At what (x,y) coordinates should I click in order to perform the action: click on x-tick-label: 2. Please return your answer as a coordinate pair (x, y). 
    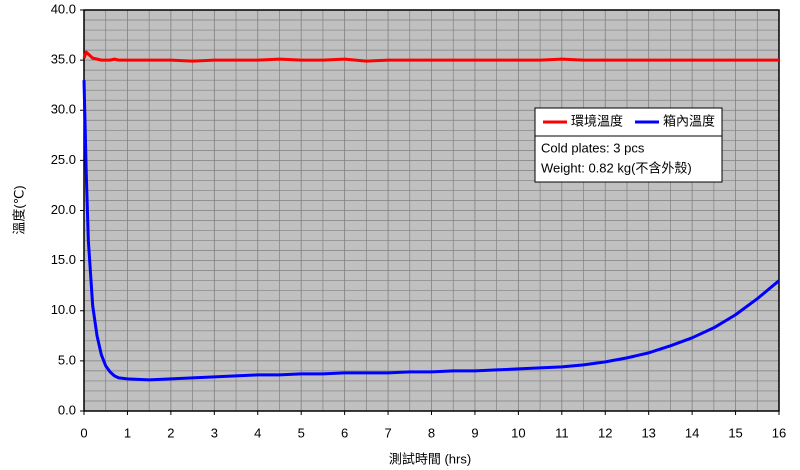
    Looking at the image, I should click on (170, 432).